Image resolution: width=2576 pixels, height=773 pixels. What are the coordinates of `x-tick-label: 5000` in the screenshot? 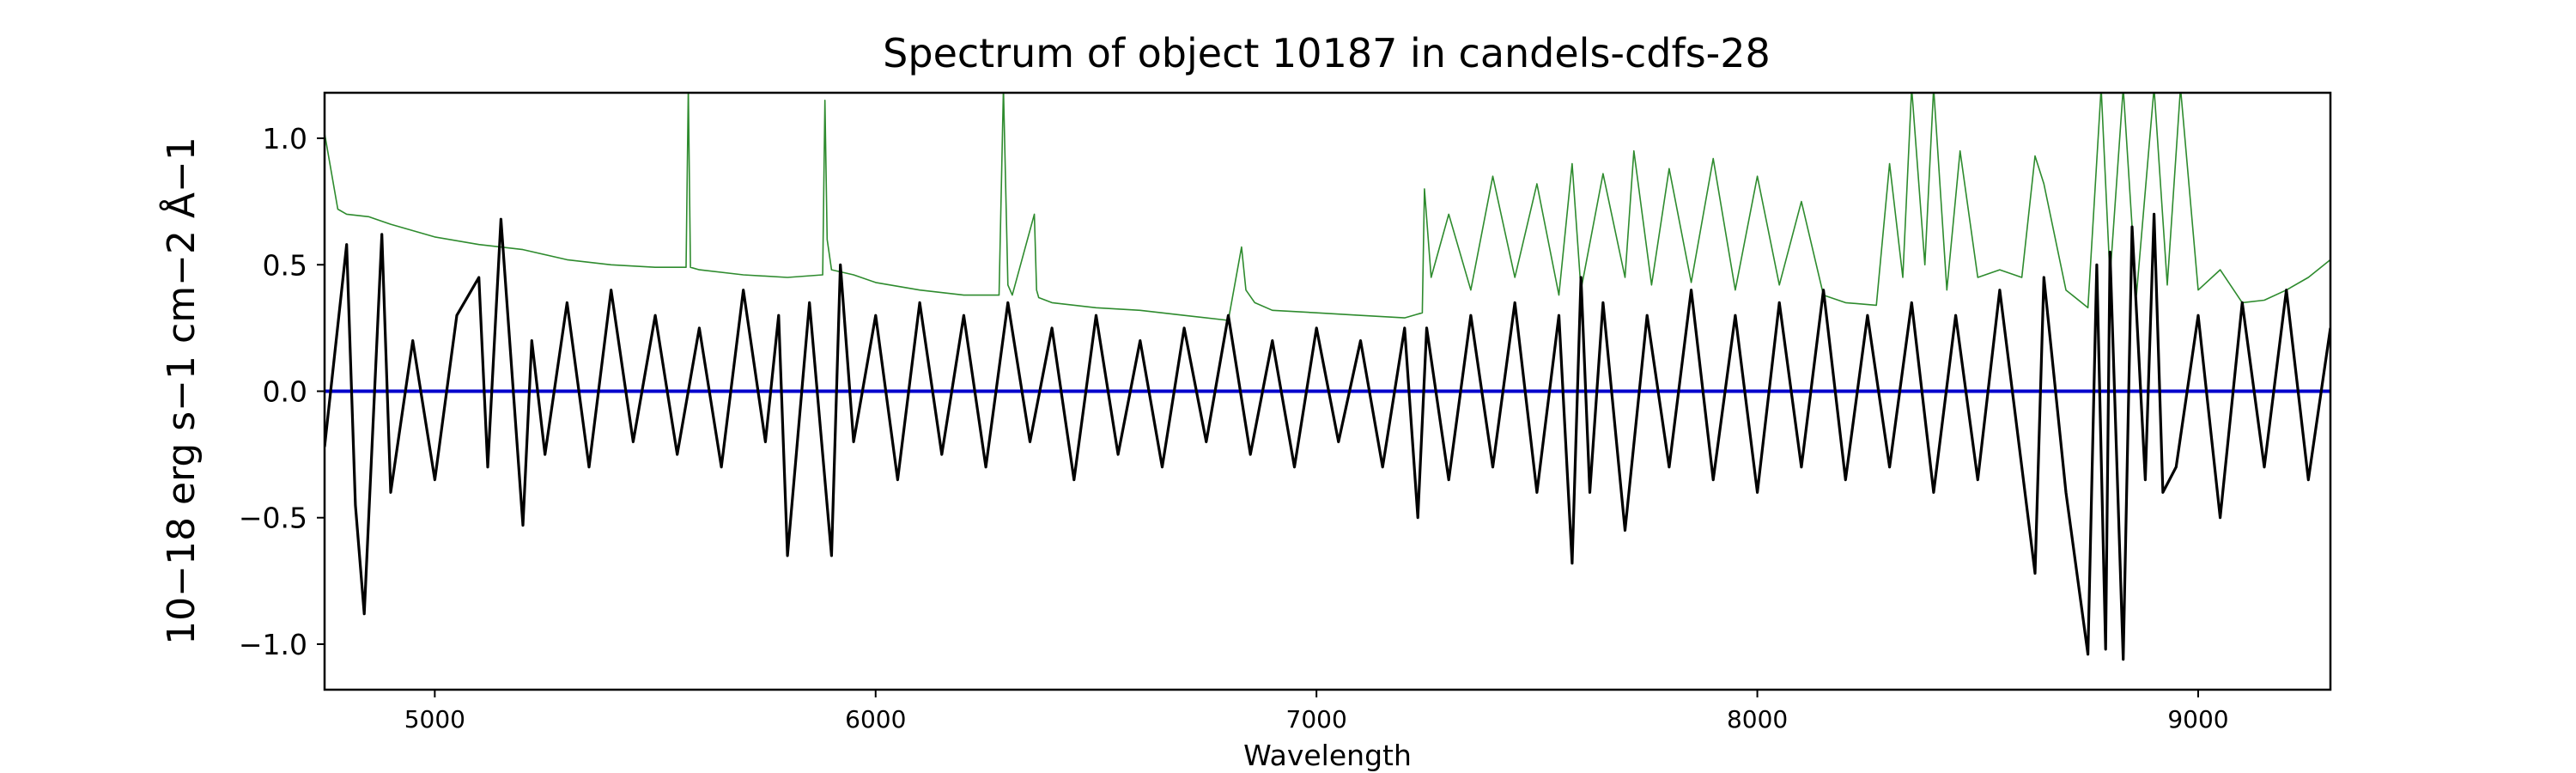 It's located at (434, 719).